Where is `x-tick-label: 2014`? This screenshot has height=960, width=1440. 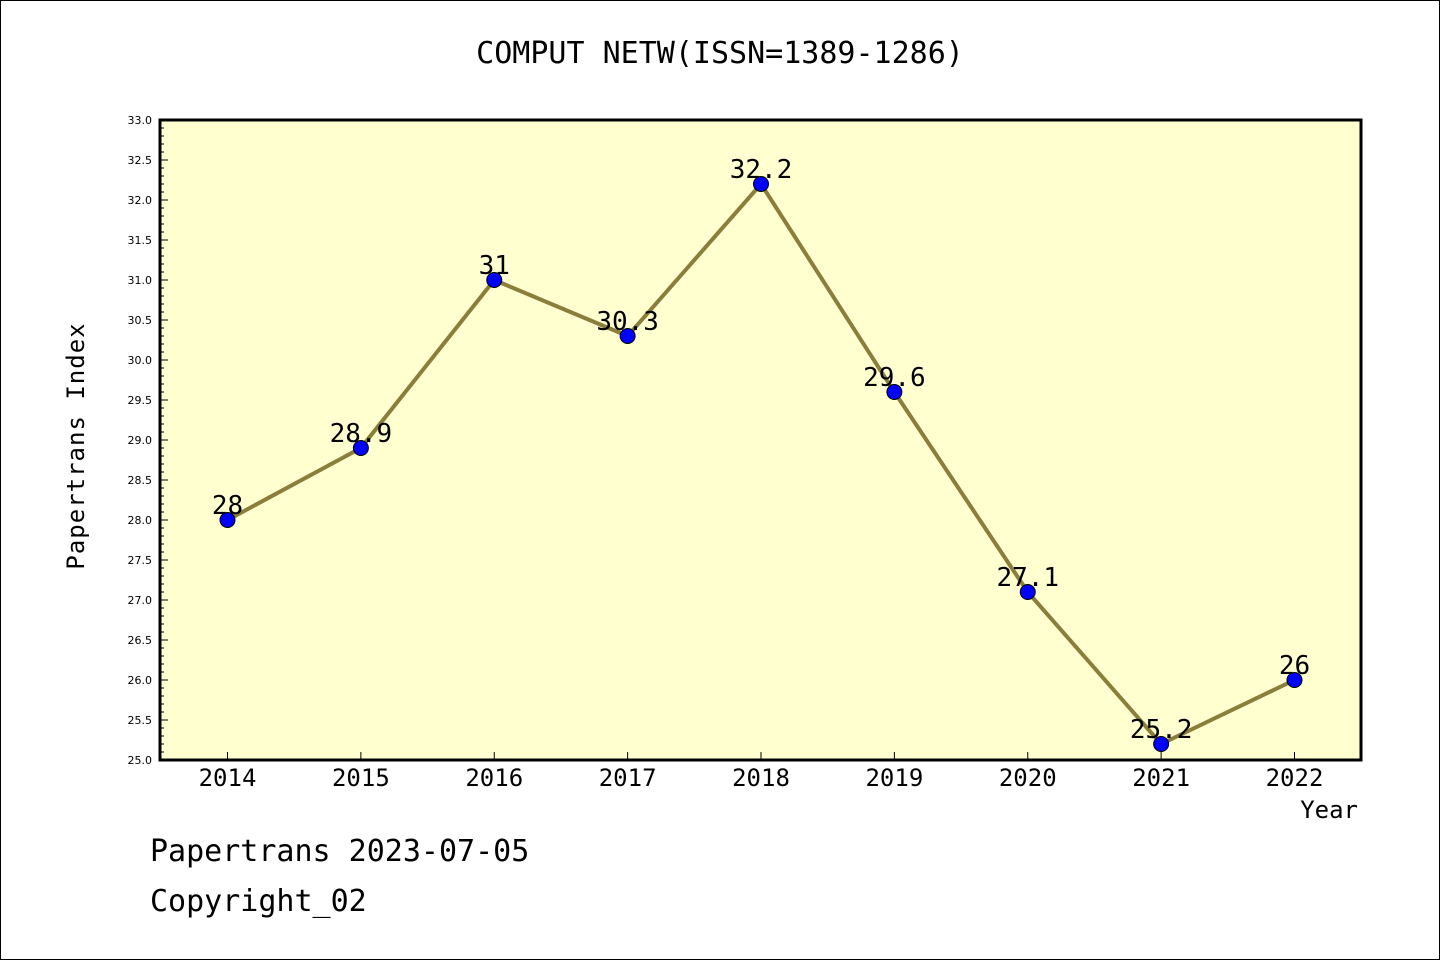
x-tick-label: 2014 is located at coordinates (228, 778).